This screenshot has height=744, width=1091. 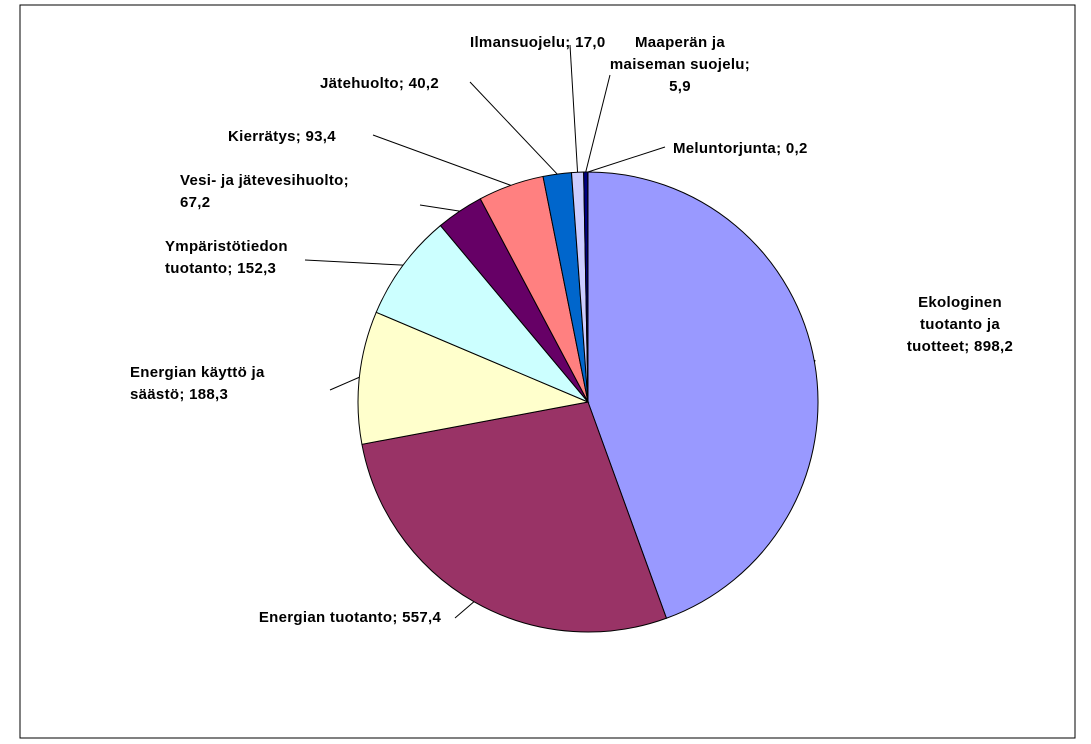 I want to click on data-label: Meluntorjunta; 0,2, so click(x=740, y=149).